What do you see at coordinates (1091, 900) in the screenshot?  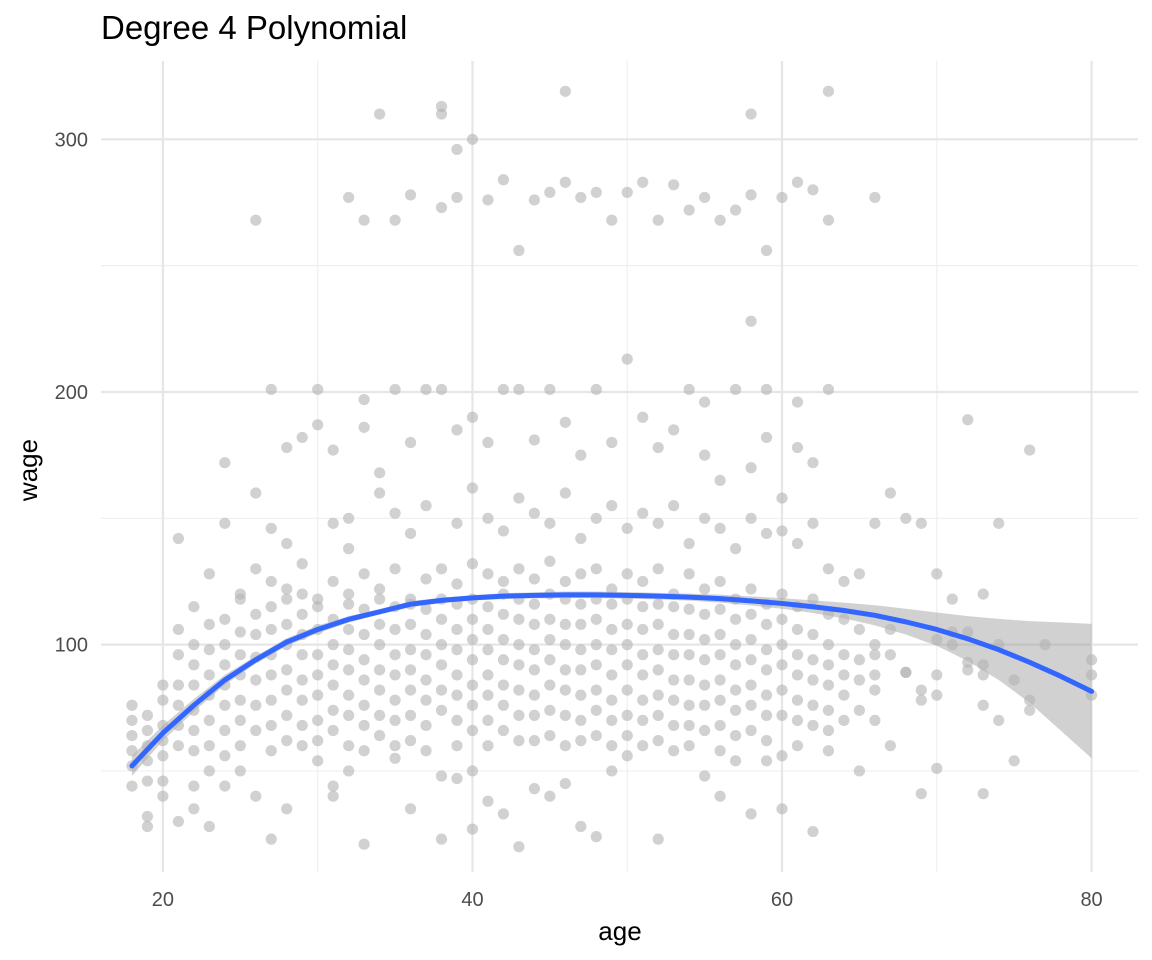 I see `x-tick-label: 80` at bounding box center [1091, 900].